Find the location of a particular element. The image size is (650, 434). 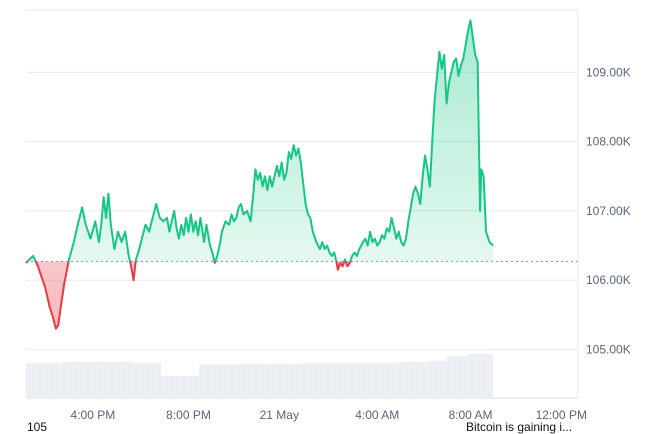

y-tick-label: 106.00K is located at coordinates (608, 280).